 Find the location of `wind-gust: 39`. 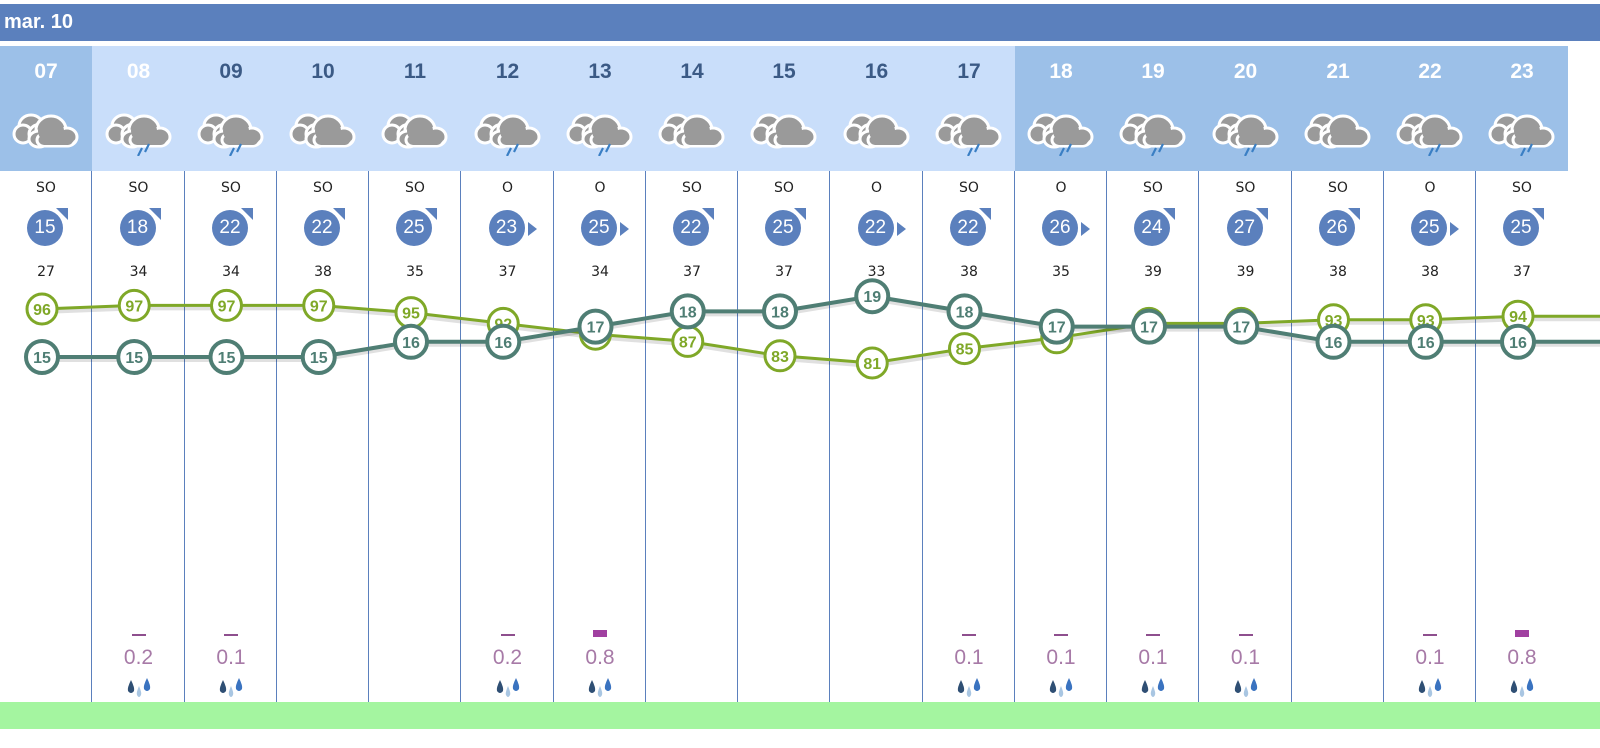

wind-gust: 39 is located at coordinates (1245, 272).